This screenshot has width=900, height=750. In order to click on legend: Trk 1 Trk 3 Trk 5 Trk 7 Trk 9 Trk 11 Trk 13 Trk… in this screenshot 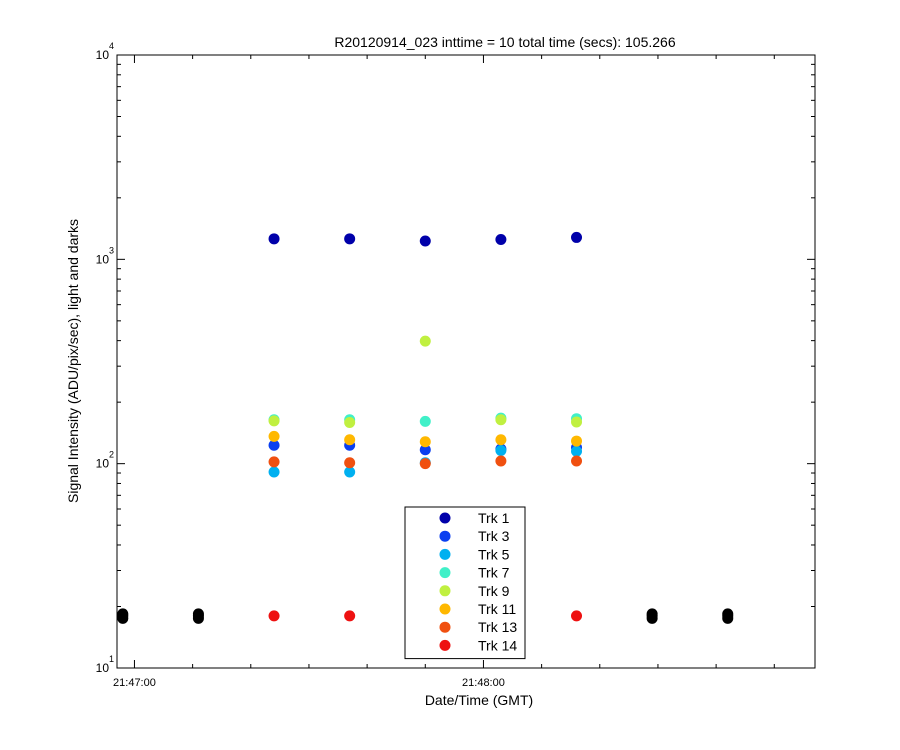, I will do `click(465, 583)`.